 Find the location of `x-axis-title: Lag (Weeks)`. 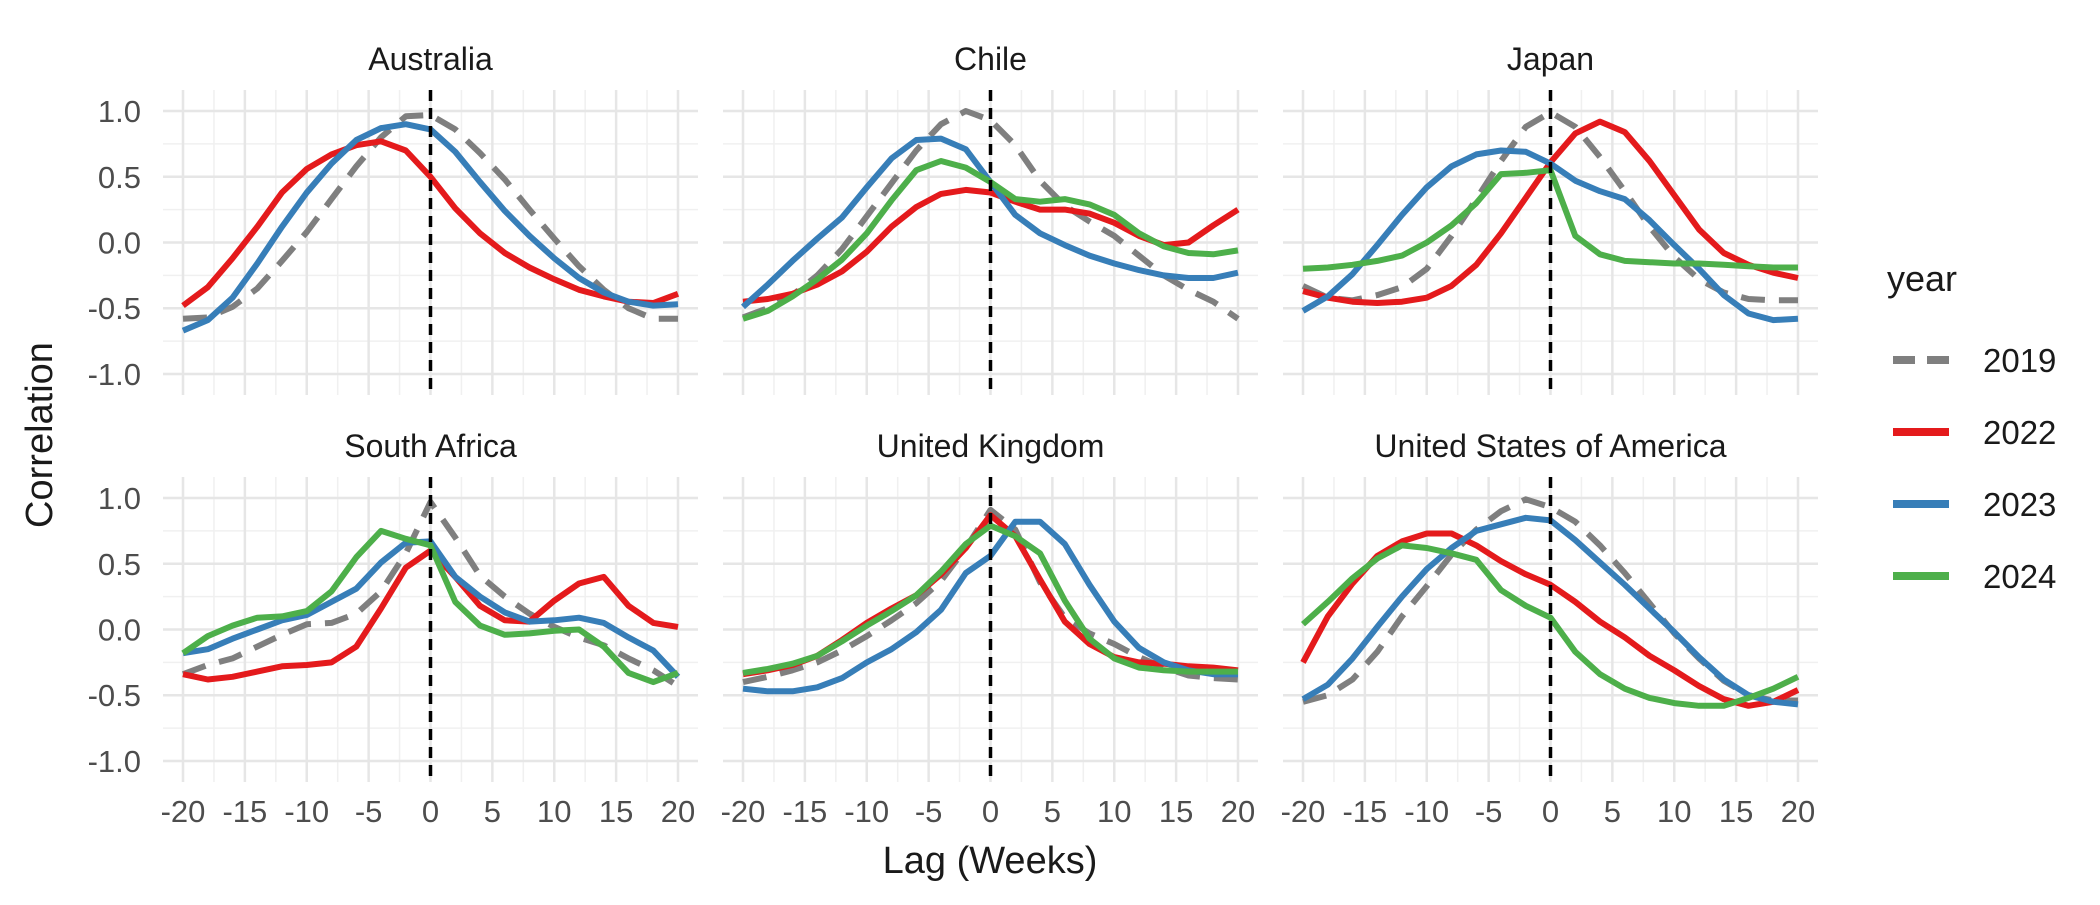

x-axis-title: Lag (Weeks) is located at coordinates (990, 861).